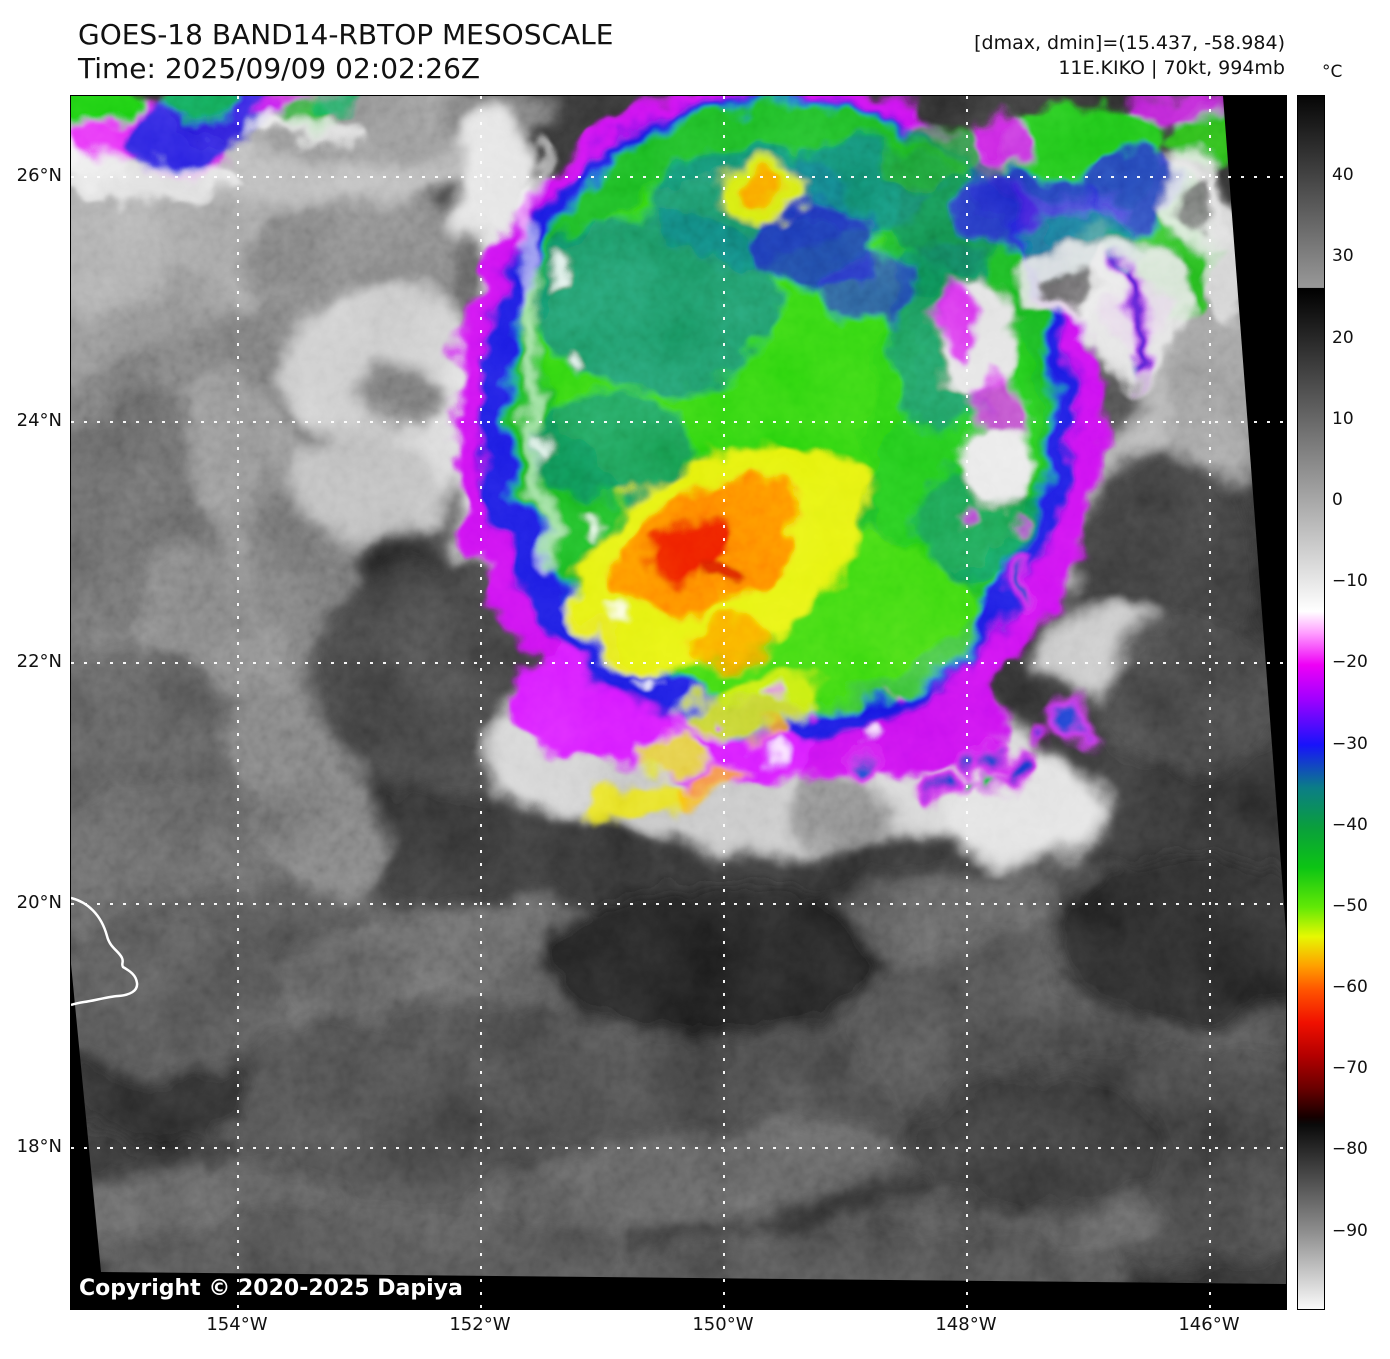  What do you see at coordinates (1350, 987) in the screenshot?
I see `colorbar-tick-label: −60` at bounding box center [1350, 987].